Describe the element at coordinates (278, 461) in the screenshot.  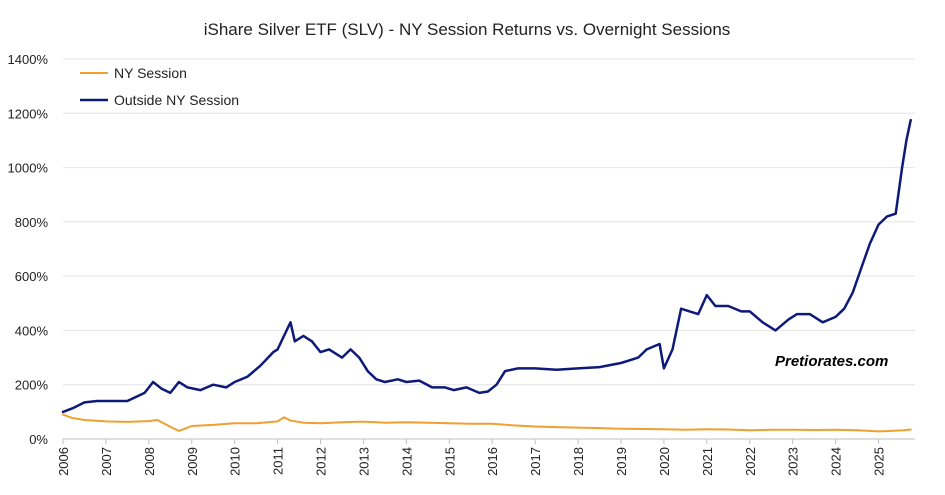
I see `x-tick-label: 2011` at that location.